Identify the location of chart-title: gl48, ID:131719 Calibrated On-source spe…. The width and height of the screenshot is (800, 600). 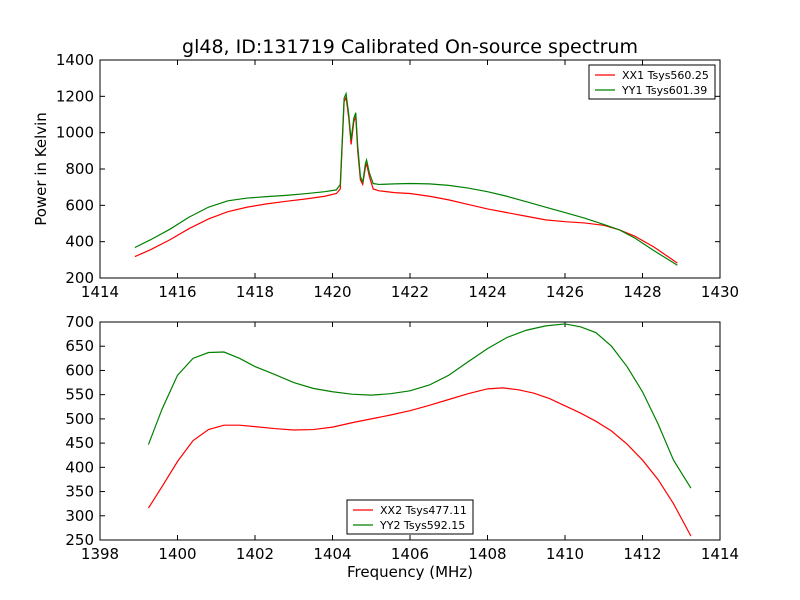
(410, 47).